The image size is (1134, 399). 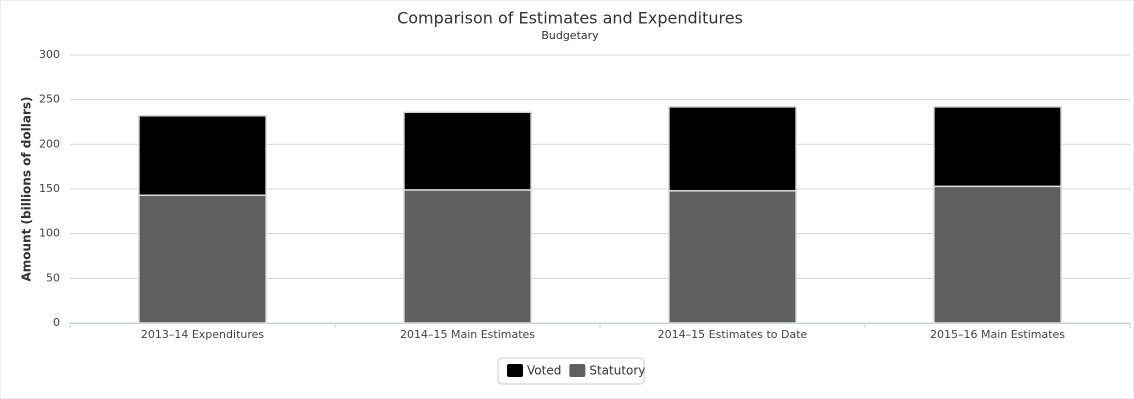 What do you see at coordinates (570, 18) in the screenshot?
I see `chart-title: Comparison of Estimates and Expenditures` at bounding box center [570, 18].